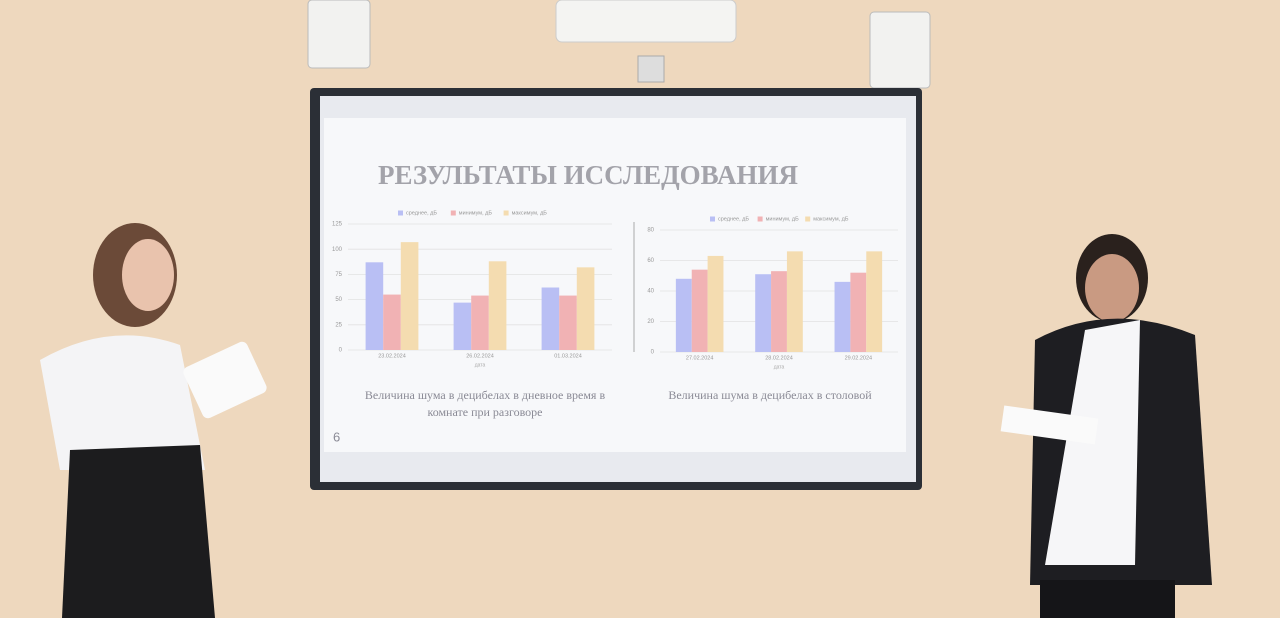 The image size is (1280, 618). I want to click on chart-caption: Величина шума в децибелах в столовой, so click(770, 395).